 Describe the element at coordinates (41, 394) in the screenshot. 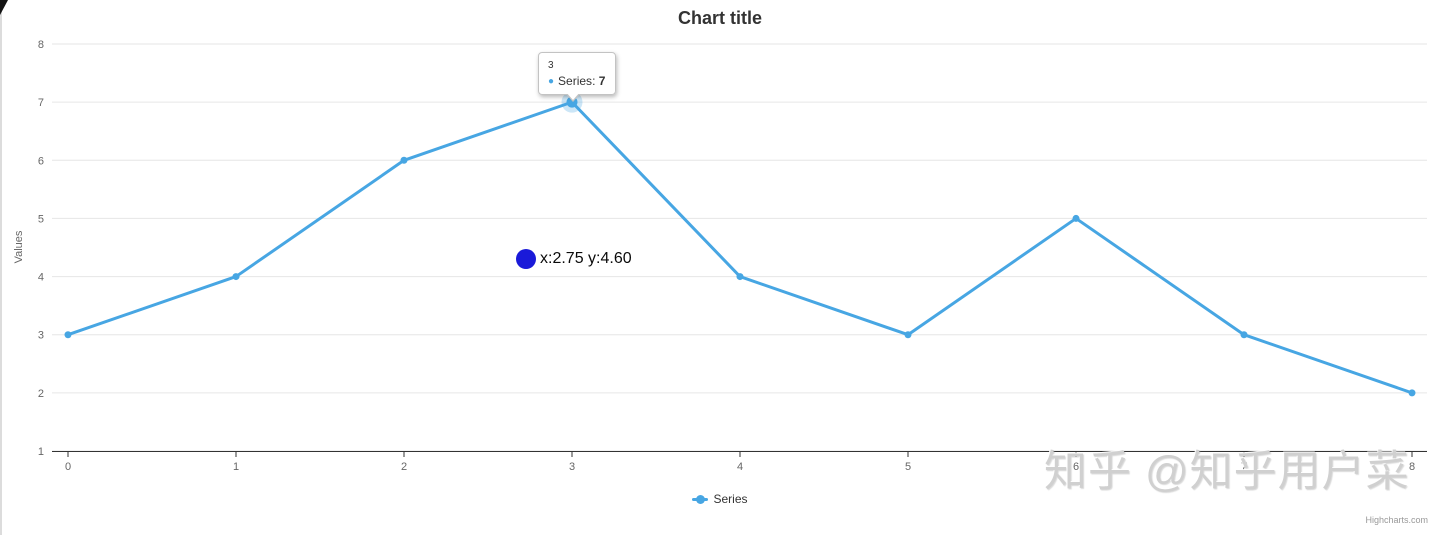

I see `y-axis-label: 2` at that location.